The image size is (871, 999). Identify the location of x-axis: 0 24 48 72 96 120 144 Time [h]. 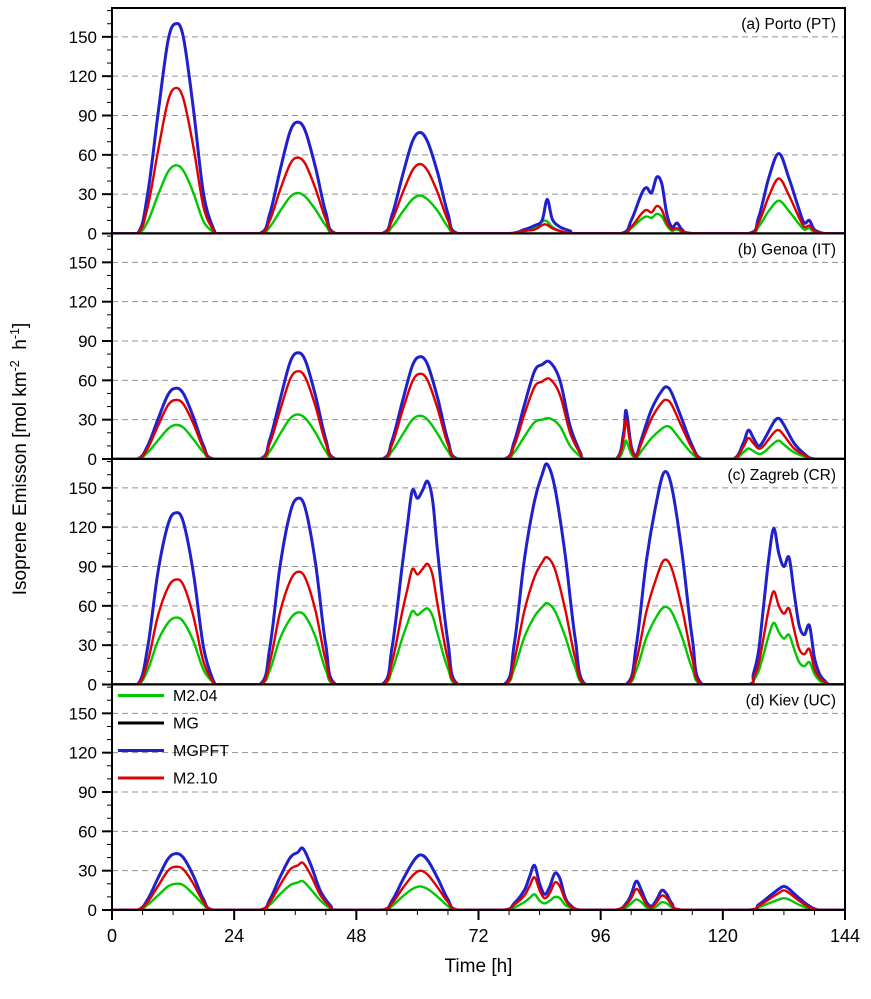
(483, 943).